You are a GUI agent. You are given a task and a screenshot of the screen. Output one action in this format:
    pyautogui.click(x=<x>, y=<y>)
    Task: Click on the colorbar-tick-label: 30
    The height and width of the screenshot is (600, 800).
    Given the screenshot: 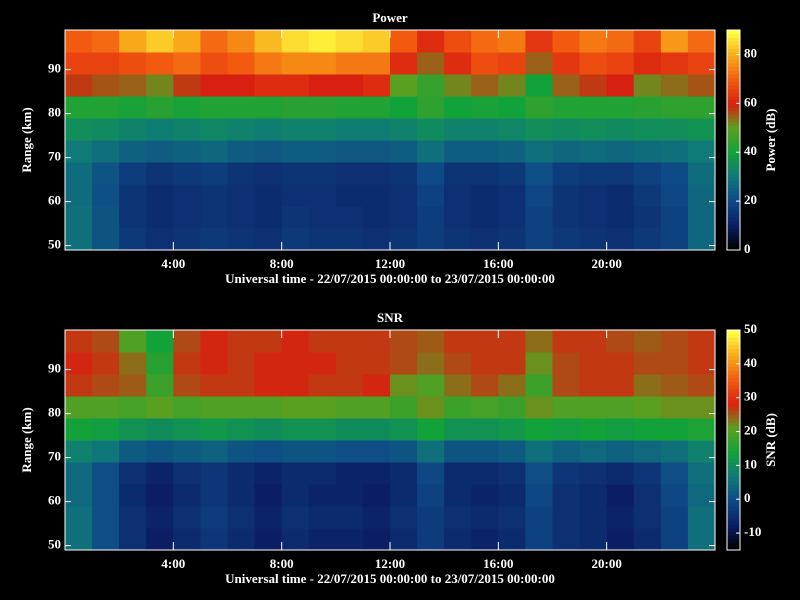 What is the action you would take?
    pyautogui.click(x=750, y=396)
    